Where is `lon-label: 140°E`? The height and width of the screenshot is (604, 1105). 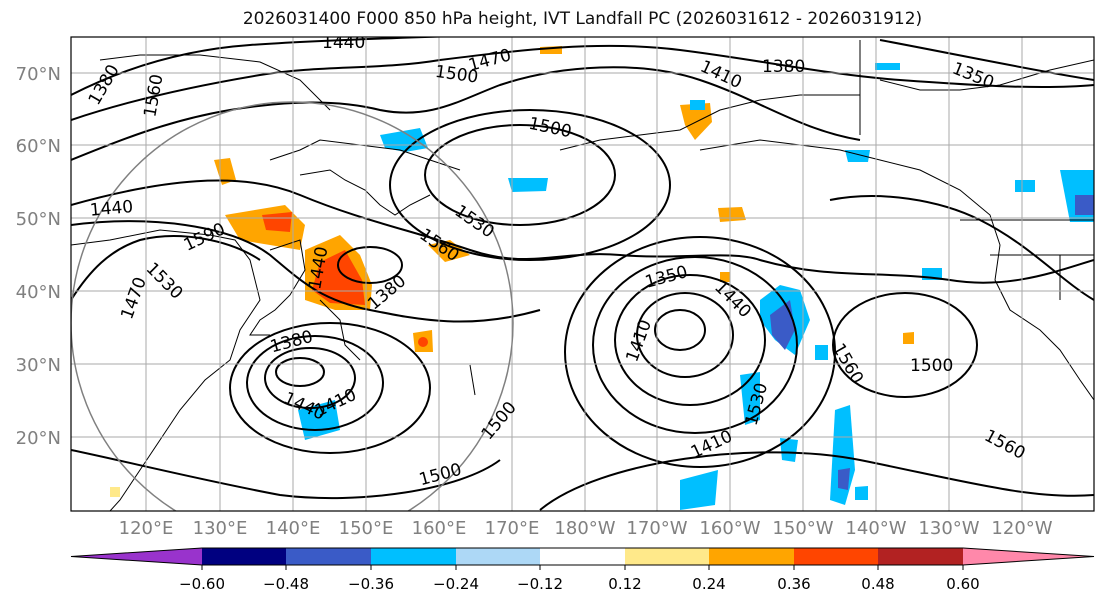
lon-label: 140°E is located at coordinates (293, 528).